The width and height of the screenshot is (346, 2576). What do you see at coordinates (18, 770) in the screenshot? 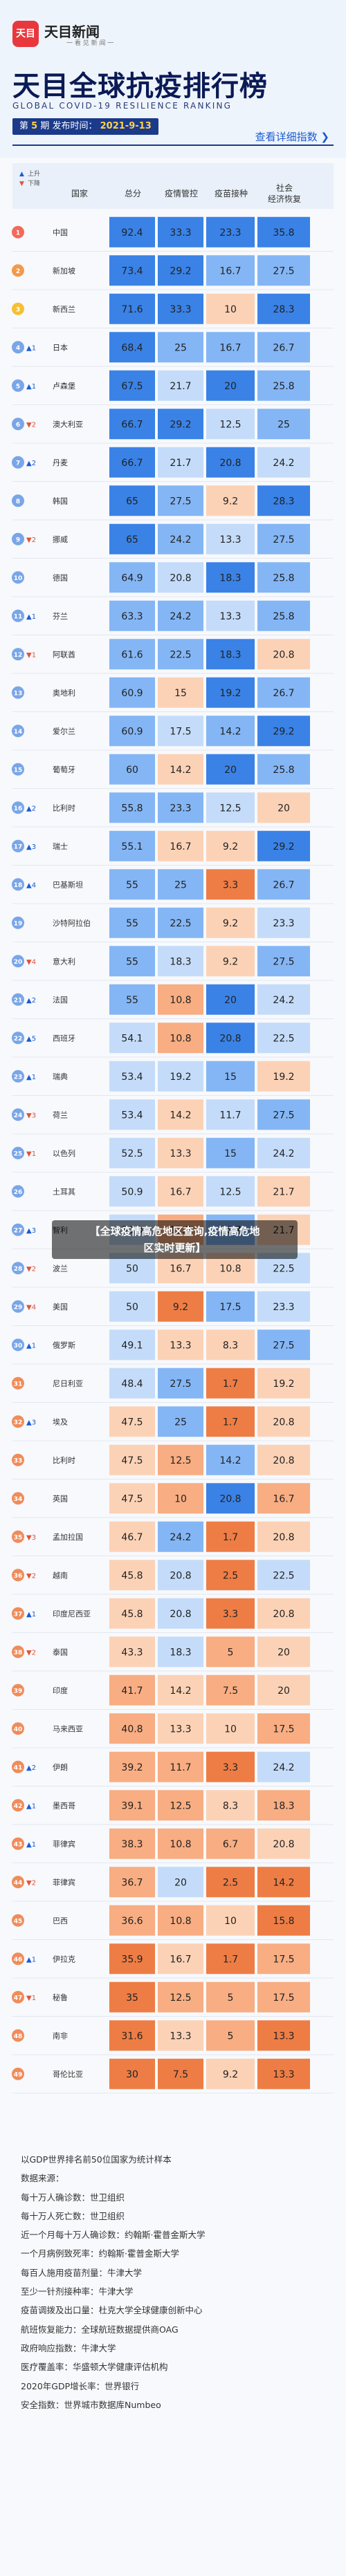
I see `rank-number: 15` at bounding box center [18, 770].